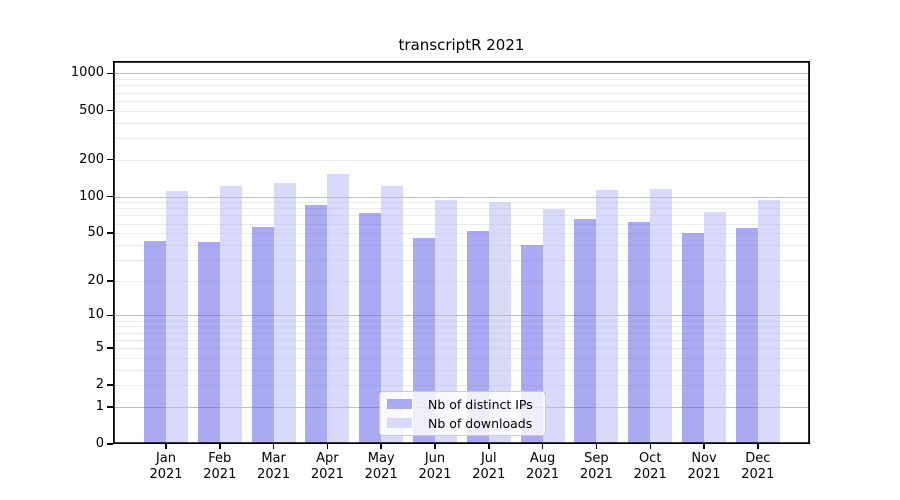  Describe the element at coordinates (208, 343) in the screenshot. I see `bar-distinct-ips-feb` at that location.